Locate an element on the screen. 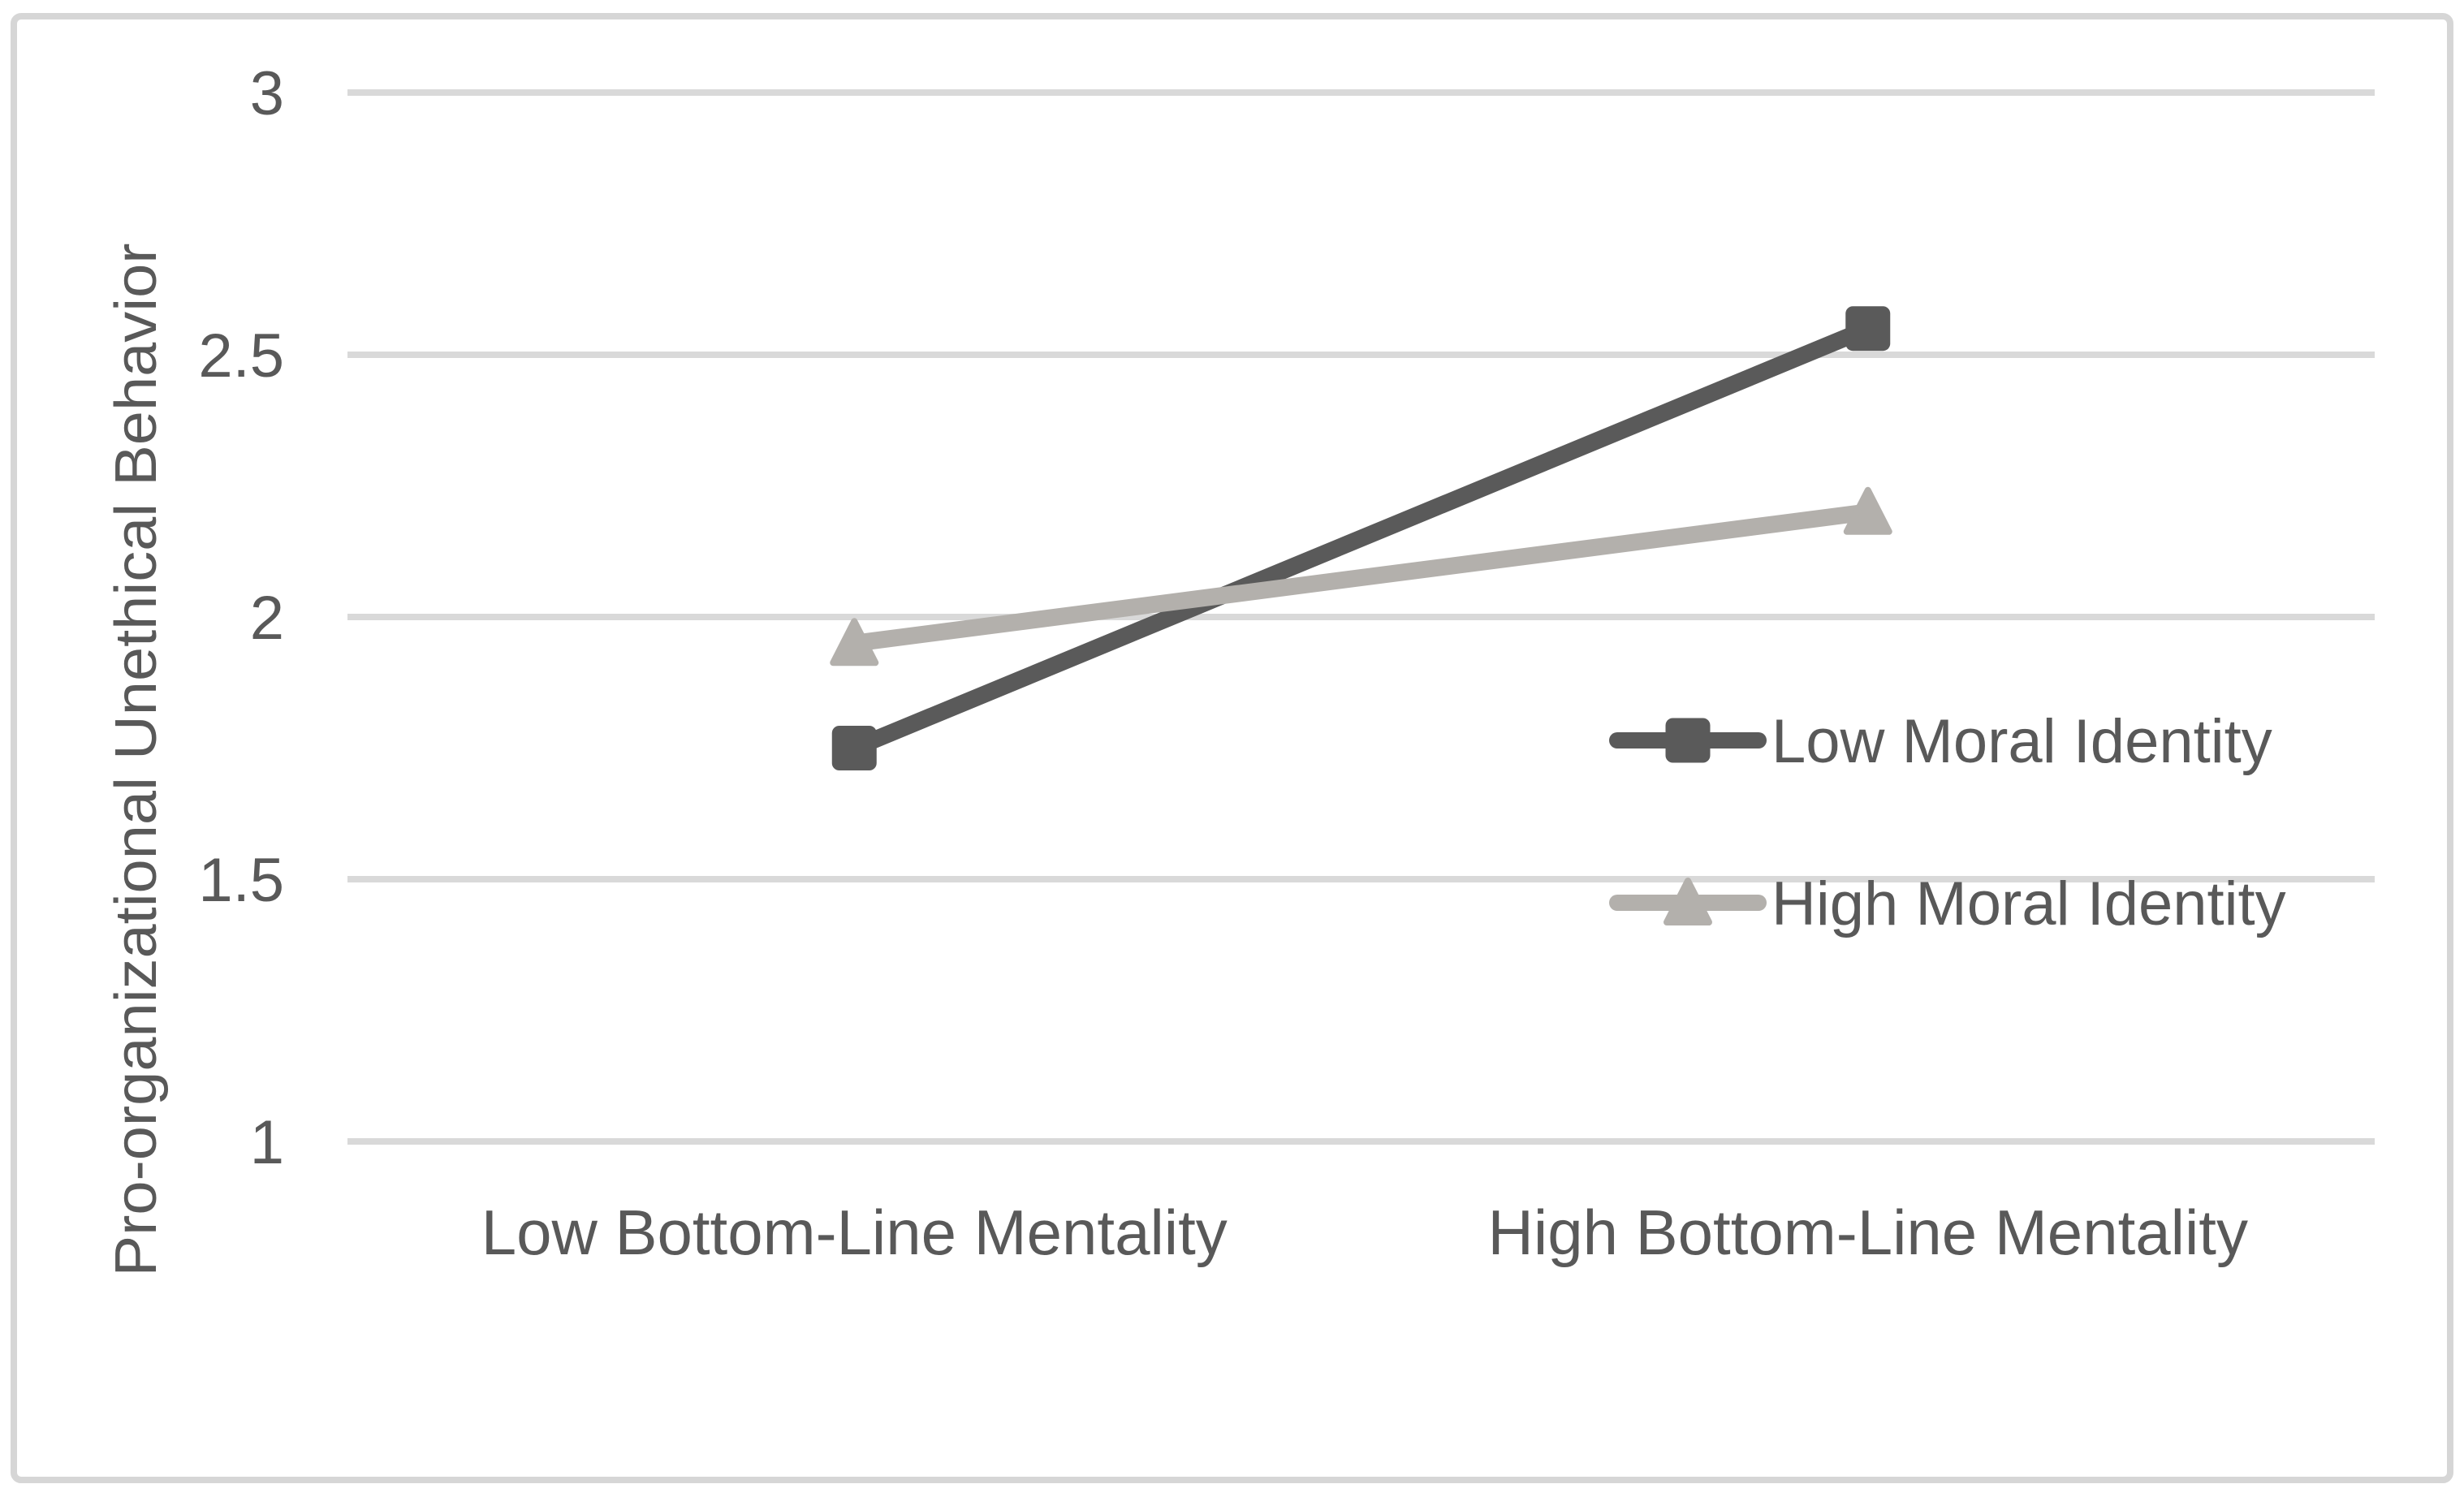 The image size is (2464, 1497). y-tick-label: 1.5 is located at coordinates (241, 880).